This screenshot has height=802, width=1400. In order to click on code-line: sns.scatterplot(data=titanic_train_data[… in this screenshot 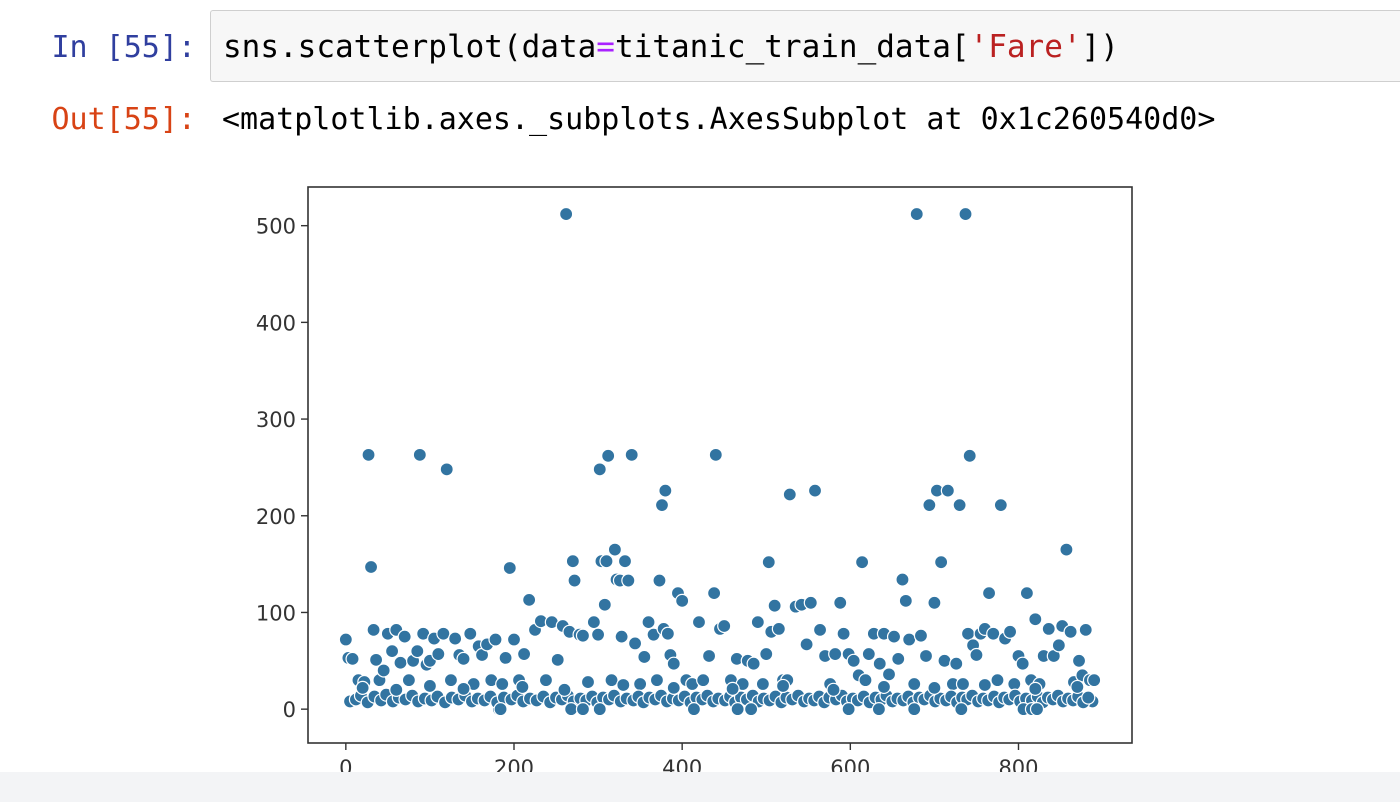, I will do `click(671, 47)`.